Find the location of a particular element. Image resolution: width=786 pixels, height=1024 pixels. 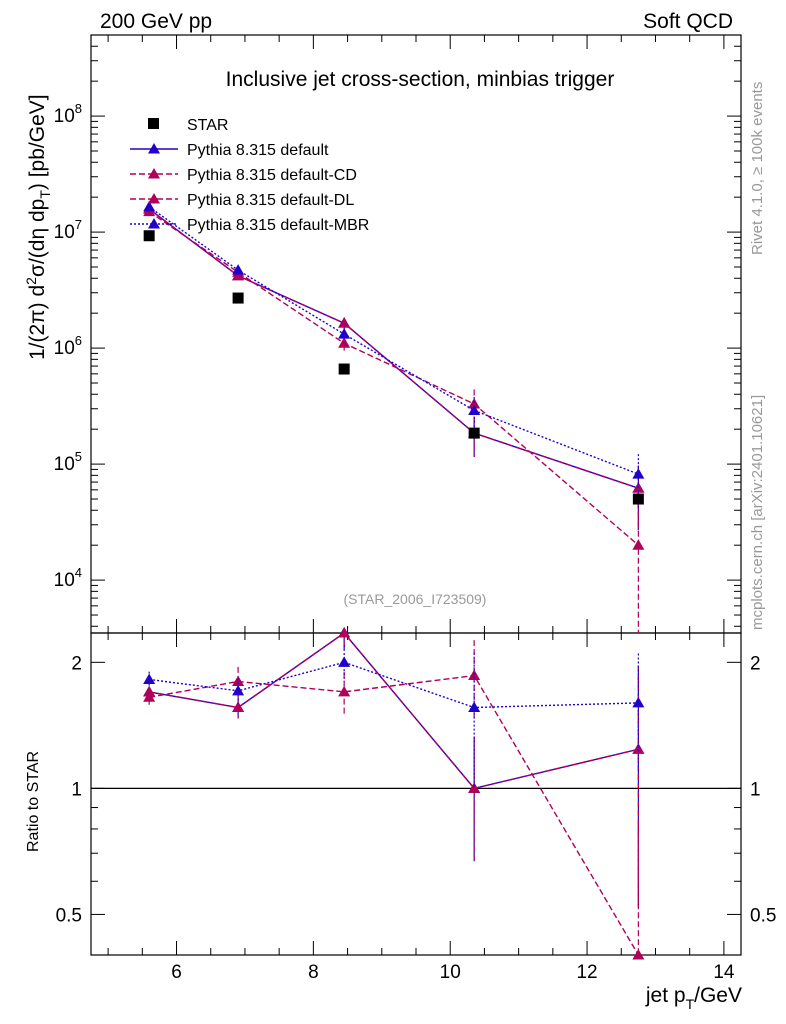

y-tick-label: 10⁸ is located at coordinates (68, 114).